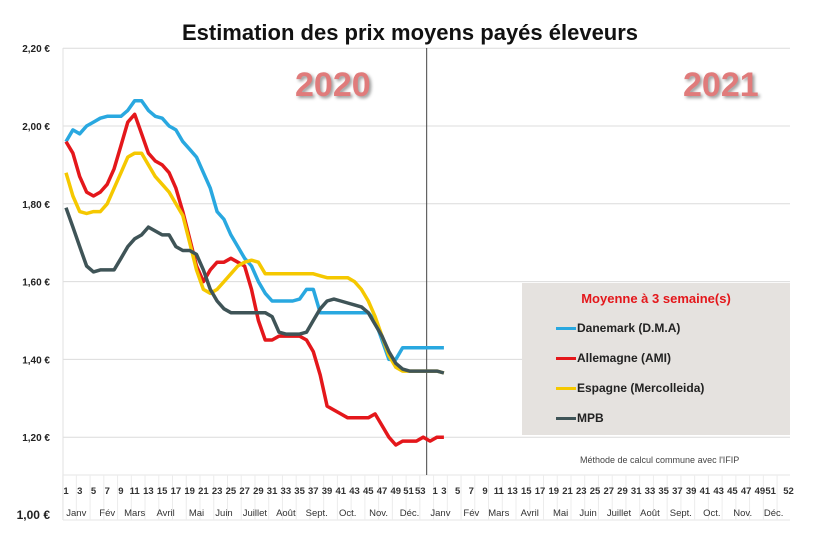 The image size is (820, 542). I want to click on legend-label: MPB, so click(590, 418).